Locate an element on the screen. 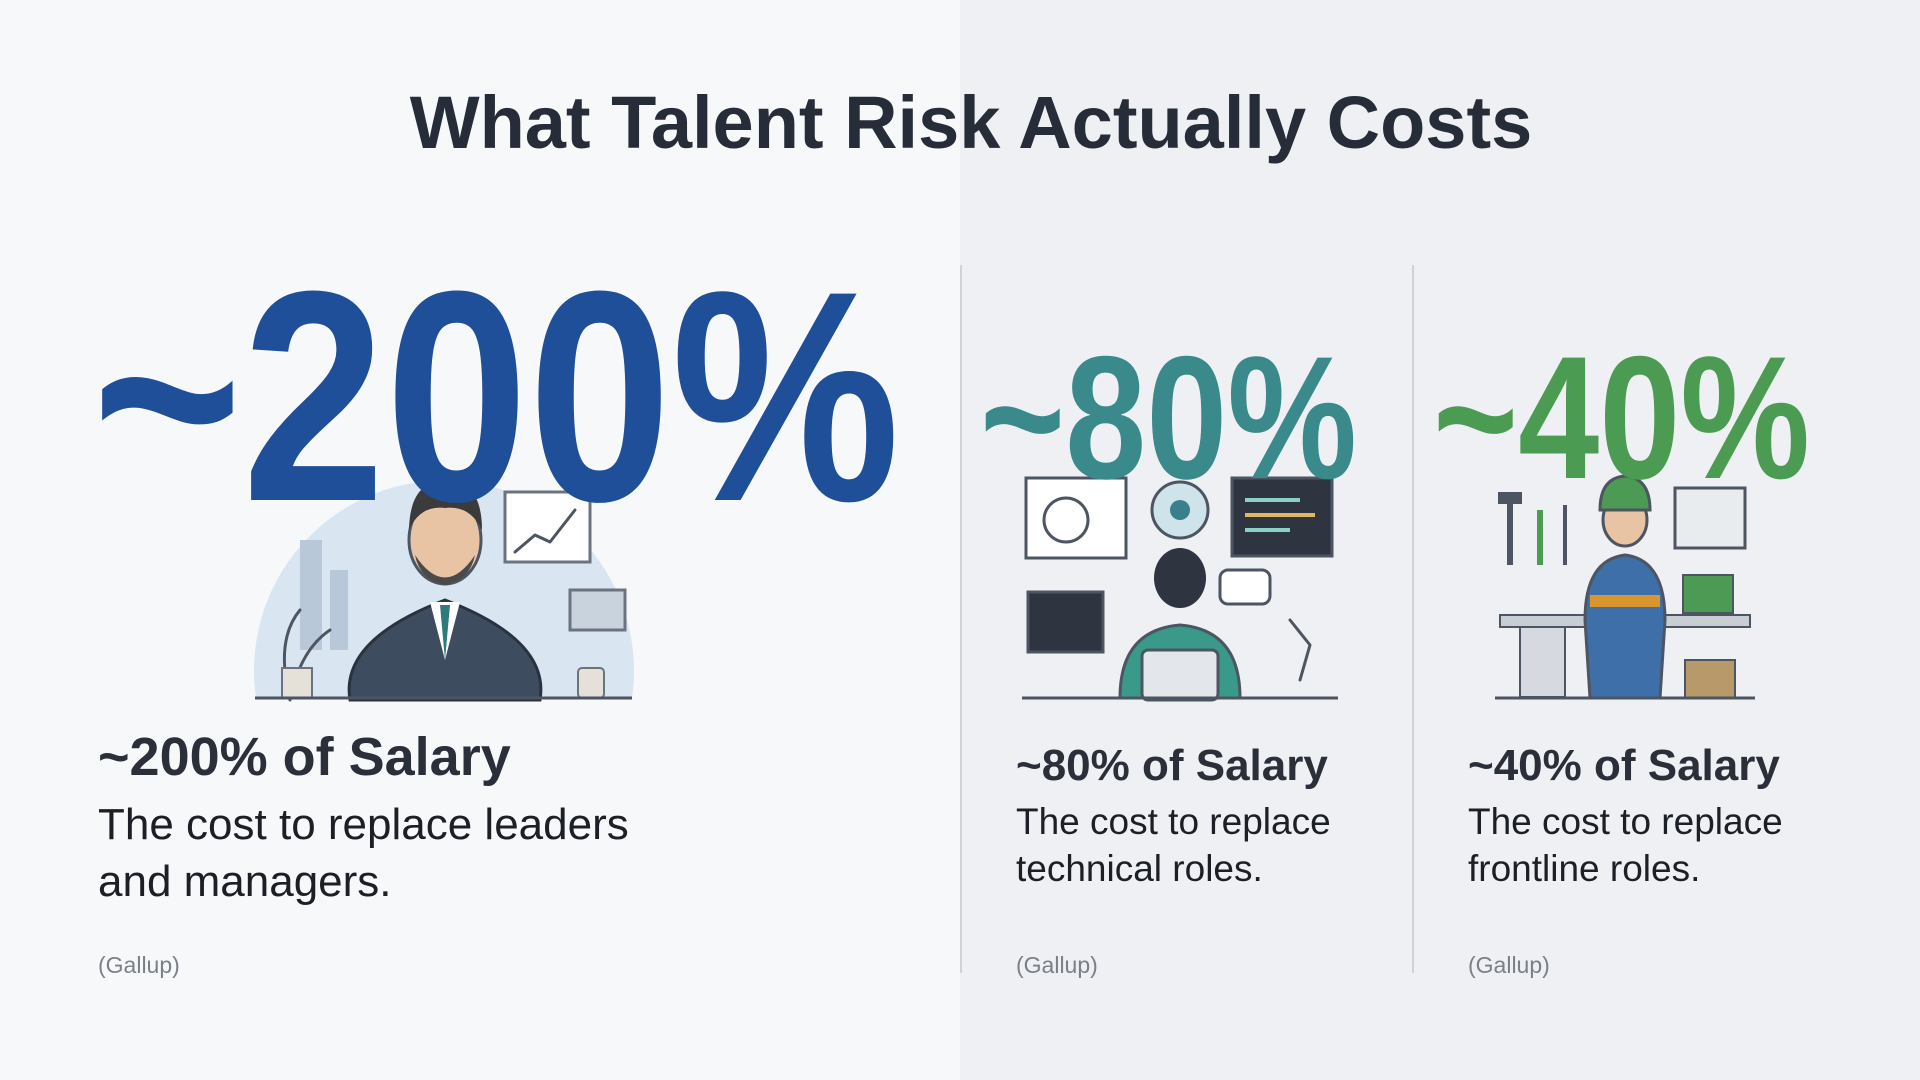 The width and height of the screenshot is (1920, 1080). heading: ~40% of Salary is located at coordinates (1624, 765).